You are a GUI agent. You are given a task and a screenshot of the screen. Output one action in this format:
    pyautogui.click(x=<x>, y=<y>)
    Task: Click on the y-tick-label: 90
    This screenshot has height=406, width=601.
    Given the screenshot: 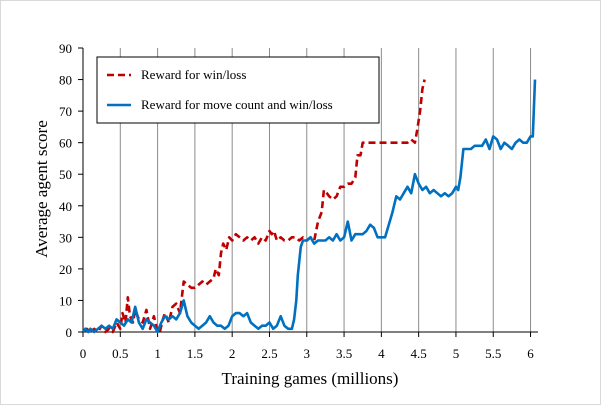 What is the action you would take?
    pyautogui.click(x=65, y=48)
    